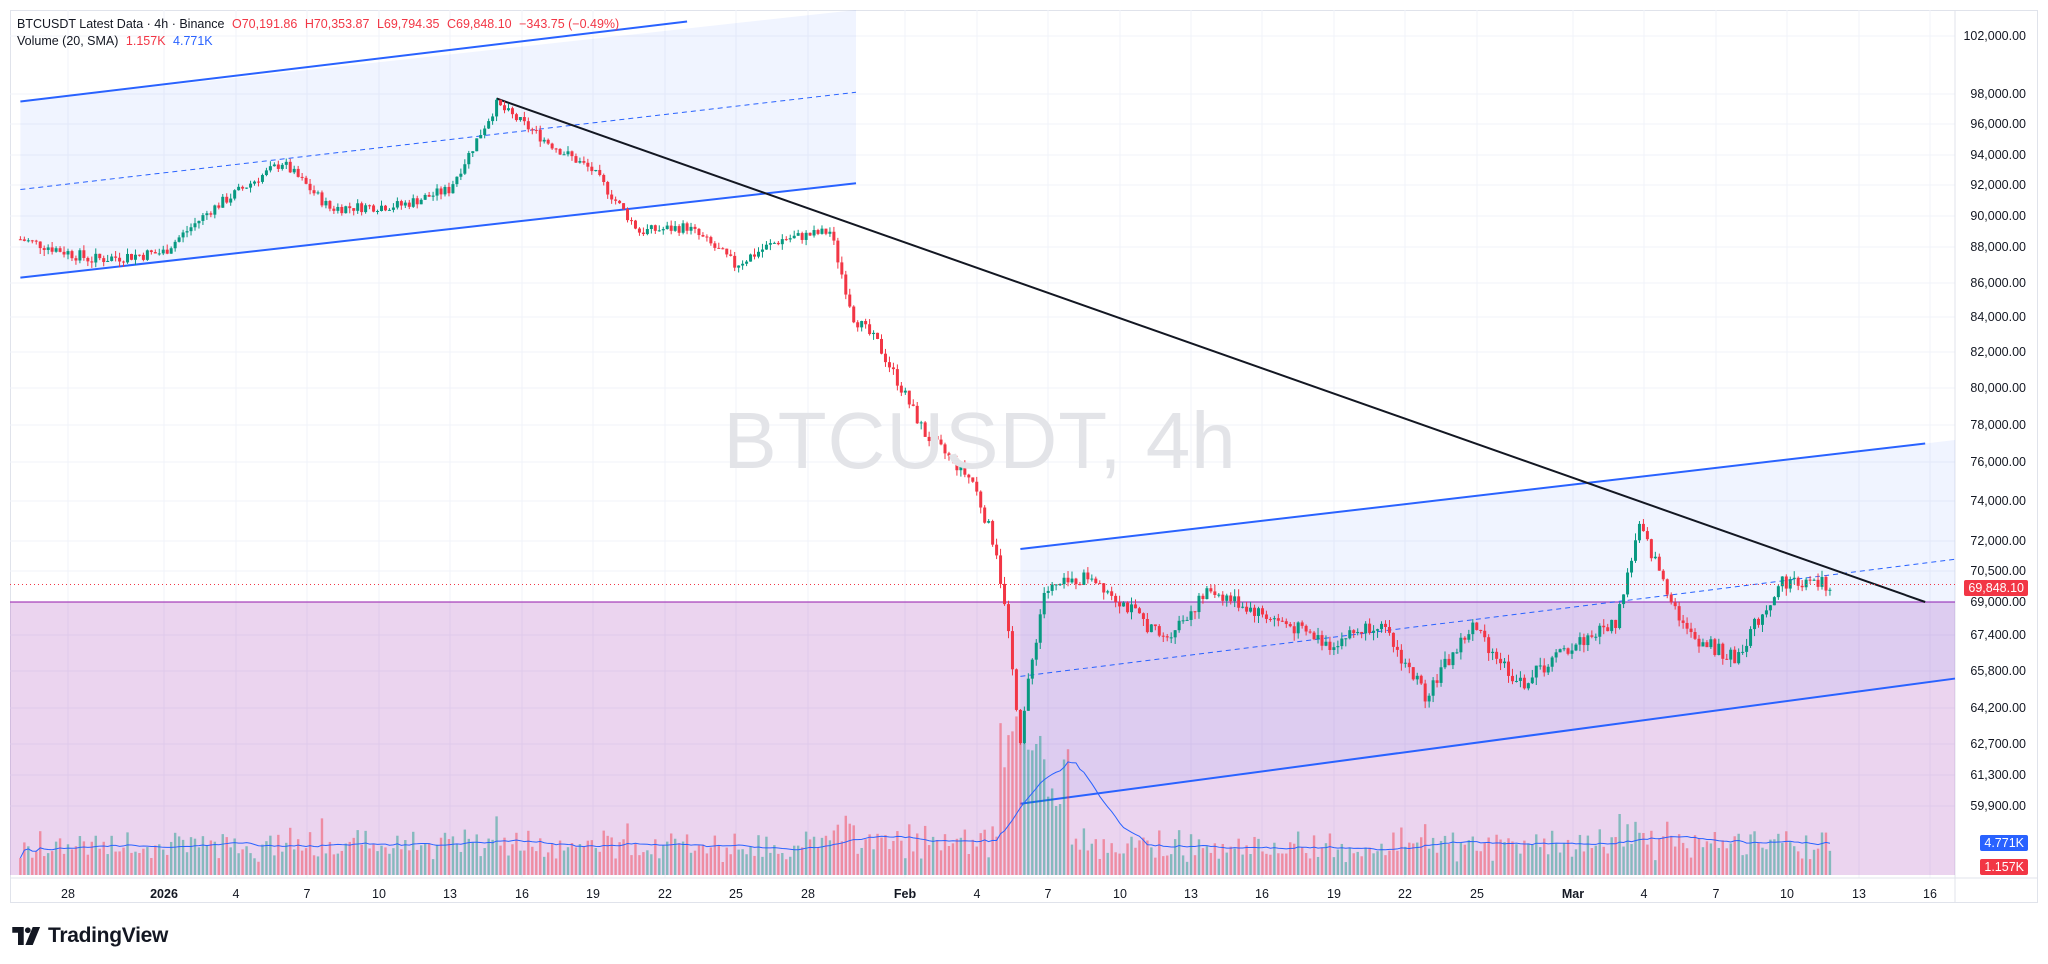 The image size is (2048, 964). Describe the element at coordinates (354, 61) in the screenshot. I see `channel-1-upper-line` at that location.